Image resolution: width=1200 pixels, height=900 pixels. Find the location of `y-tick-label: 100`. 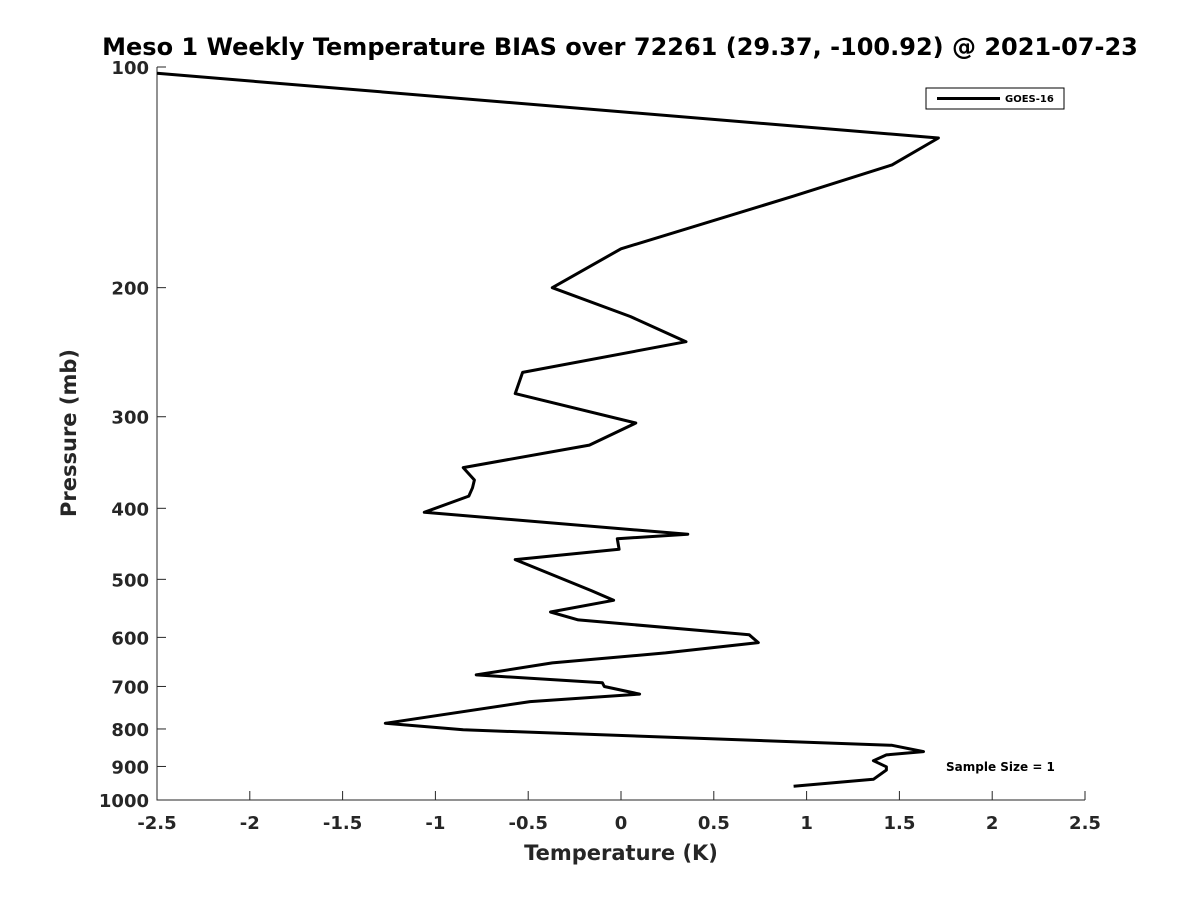

y-tick-label: 100 is located at coordinates (130, 68).